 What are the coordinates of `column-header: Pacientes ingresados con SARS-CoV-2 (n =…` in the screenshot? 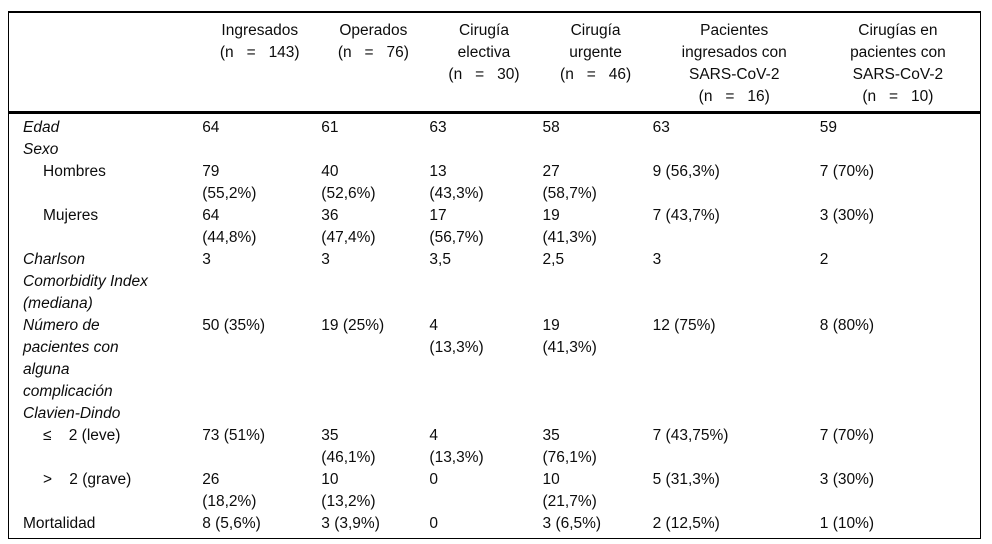 It's located at (736, 63).